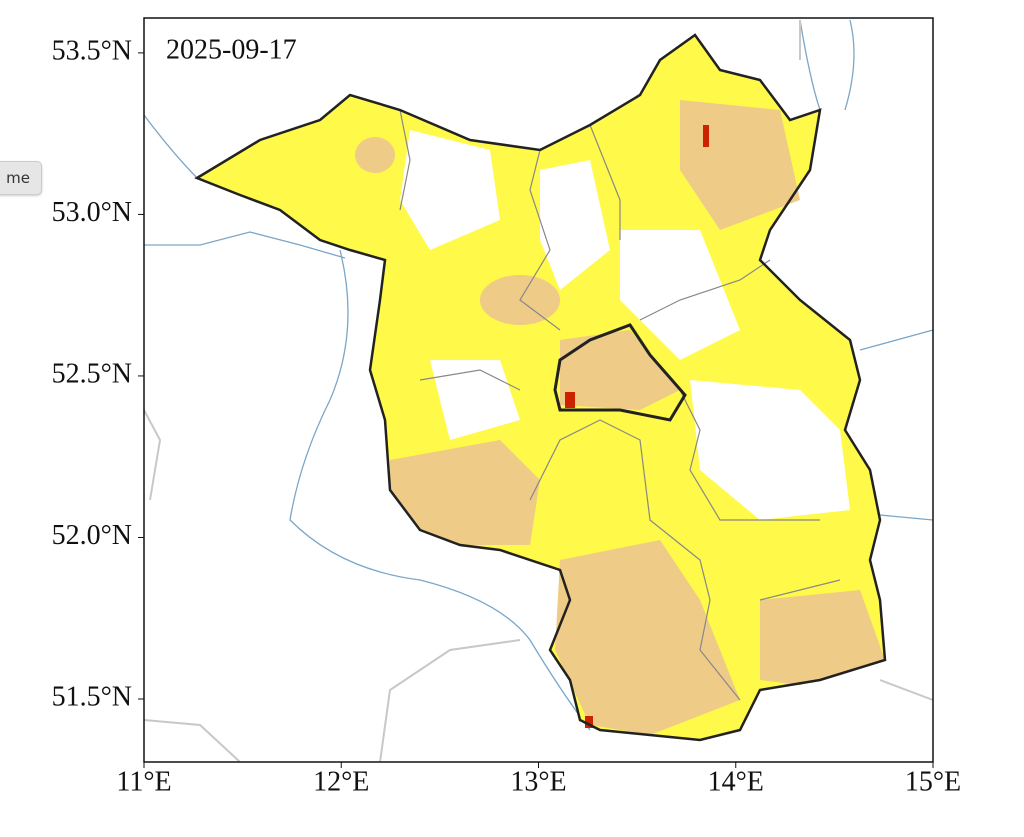  What do you see at coordinates (92, 212) in the screenshot?
I see `y-tick-label: 53.0°N` at bounding box center [92, 212].